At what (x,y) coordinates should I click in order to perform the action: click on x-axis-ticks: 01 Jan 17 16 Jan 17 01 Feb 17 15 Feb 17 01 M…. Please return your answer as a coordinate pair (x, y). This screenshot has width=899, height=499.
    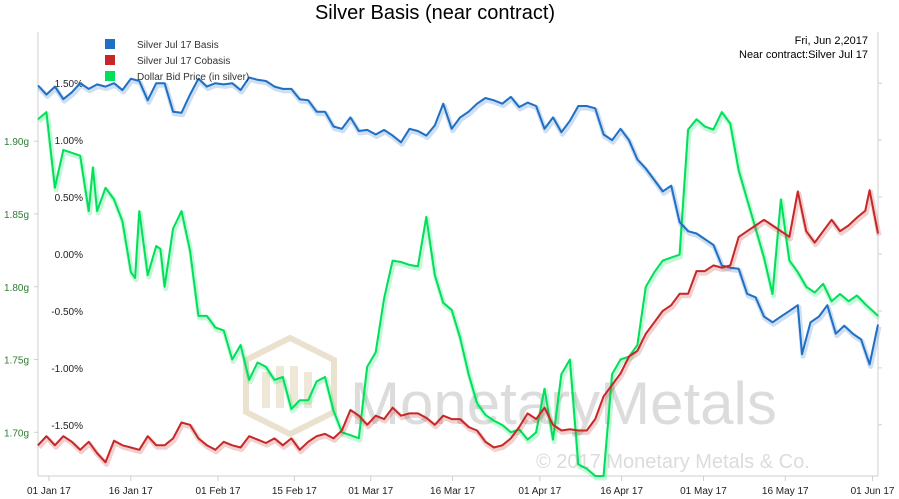
    Looking at the image, I should click on (461, 486).